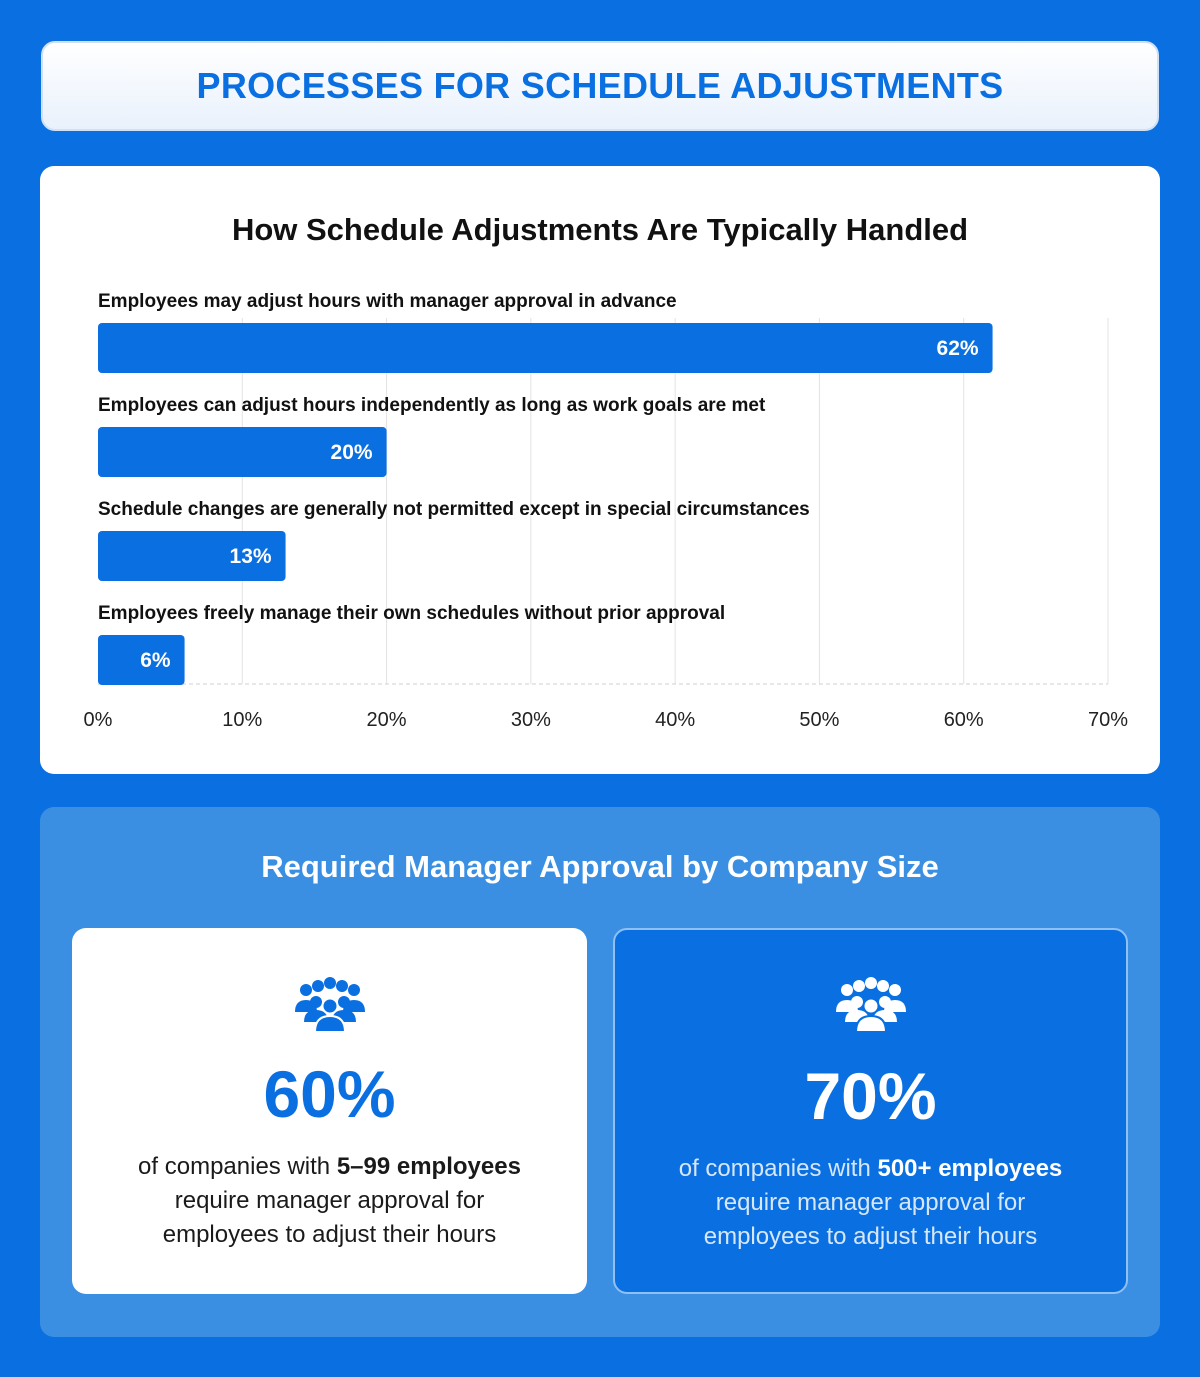  What do you see at coordinates (675, 720) in the screenshot?
I see `x-tick-label: 40%` at bounding box center [675, 720].